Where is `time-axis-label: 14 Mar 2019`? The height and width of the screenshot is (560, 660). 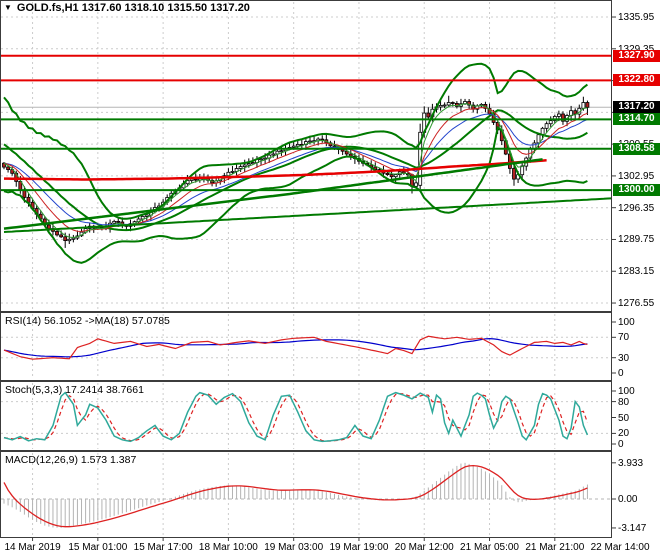
time-axis-label: 14 Mar 2019 is located at coordinates (32, 547).